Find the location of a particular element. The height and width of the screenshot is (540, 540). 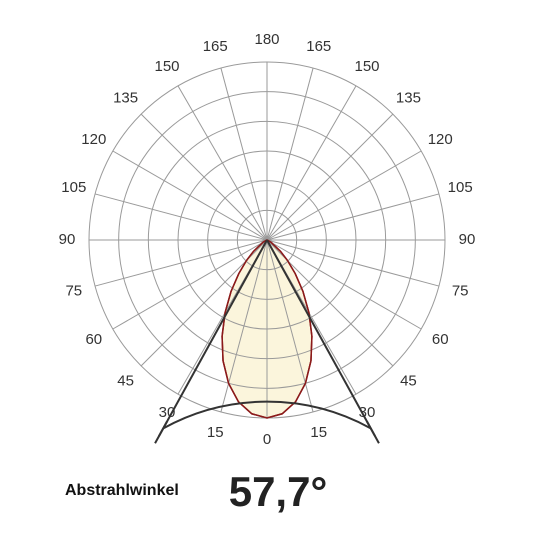

intensity-outline is located at coordinates (267, 329).